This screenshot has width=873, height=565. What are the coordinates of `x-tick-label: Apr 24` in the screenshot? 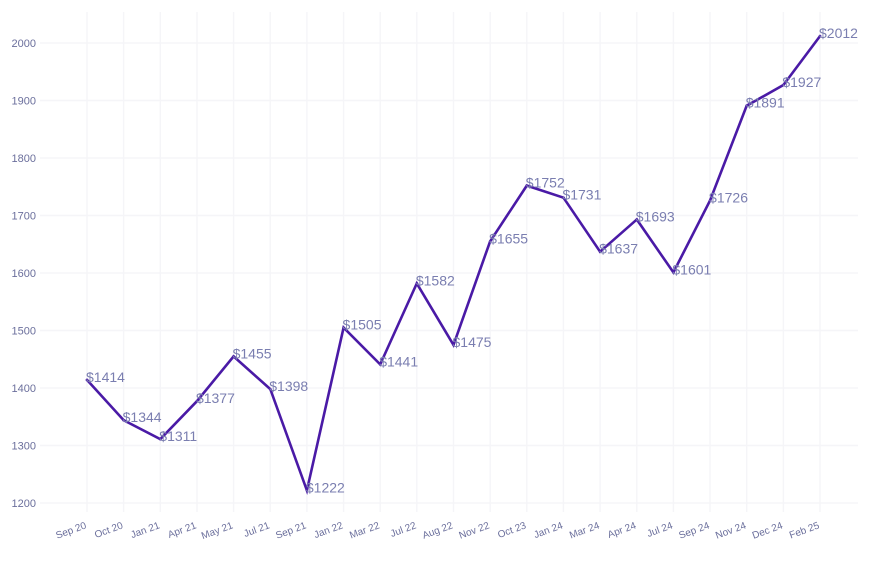 It's located at (622, 530).